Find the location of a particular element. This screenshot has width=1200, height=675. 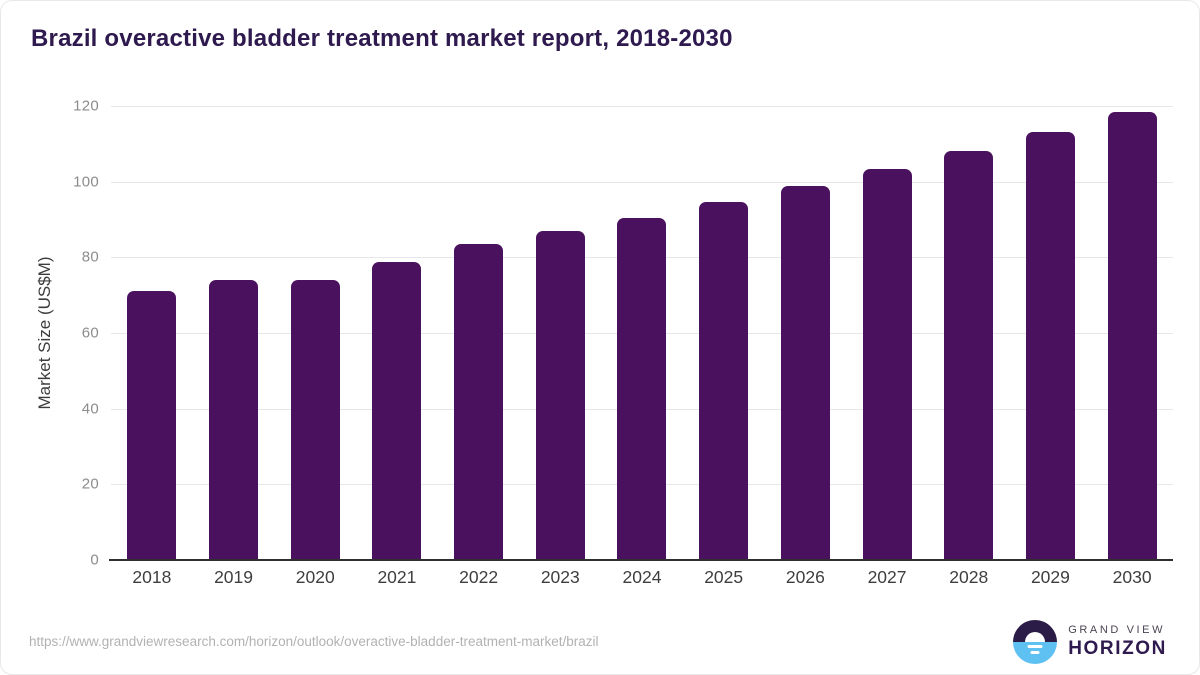

horizon-sun-icon is located at coordinates (1035, 642).